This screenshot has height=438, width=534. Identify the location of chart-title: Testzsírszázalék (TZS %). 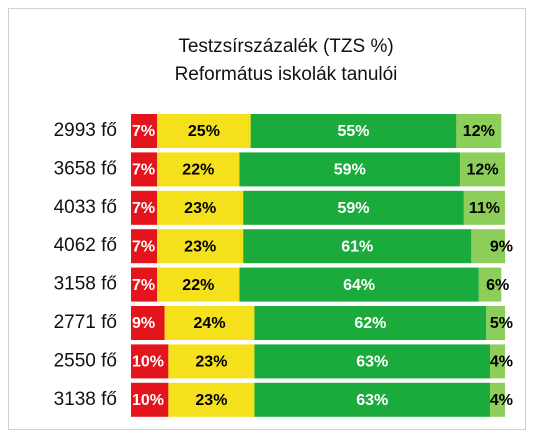
(285, 46).